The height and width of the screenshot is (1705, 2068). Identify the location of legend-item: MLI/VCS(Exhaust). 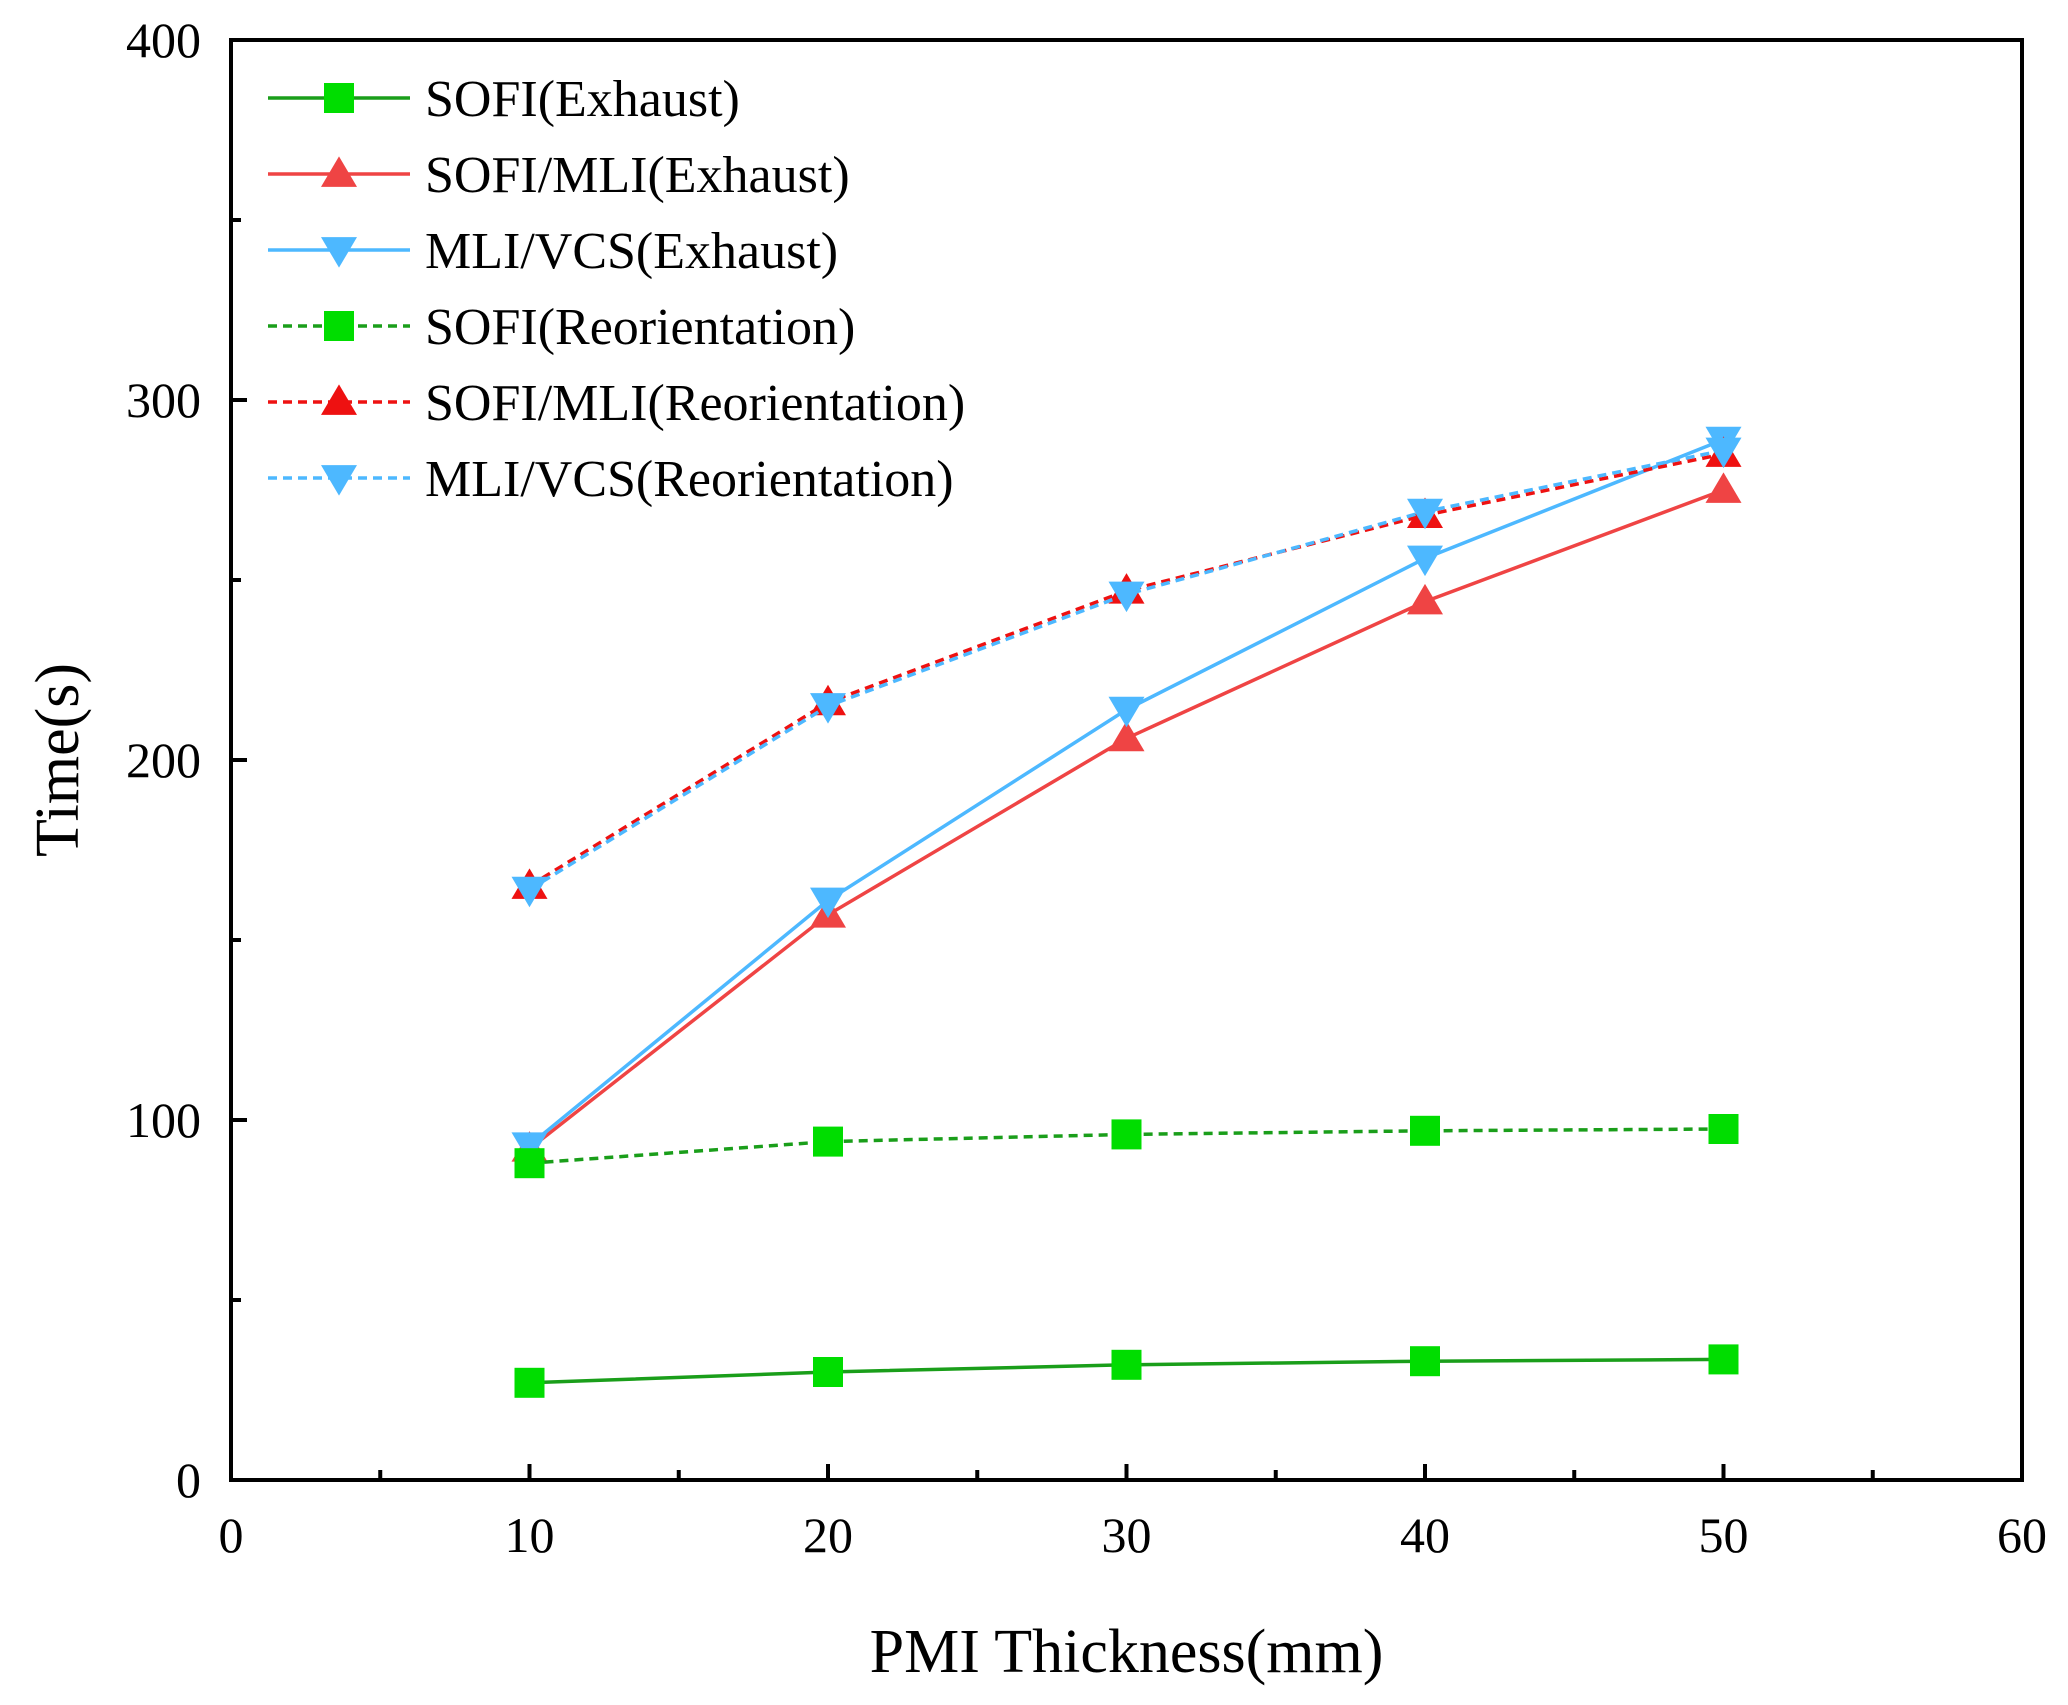
(553, 251).